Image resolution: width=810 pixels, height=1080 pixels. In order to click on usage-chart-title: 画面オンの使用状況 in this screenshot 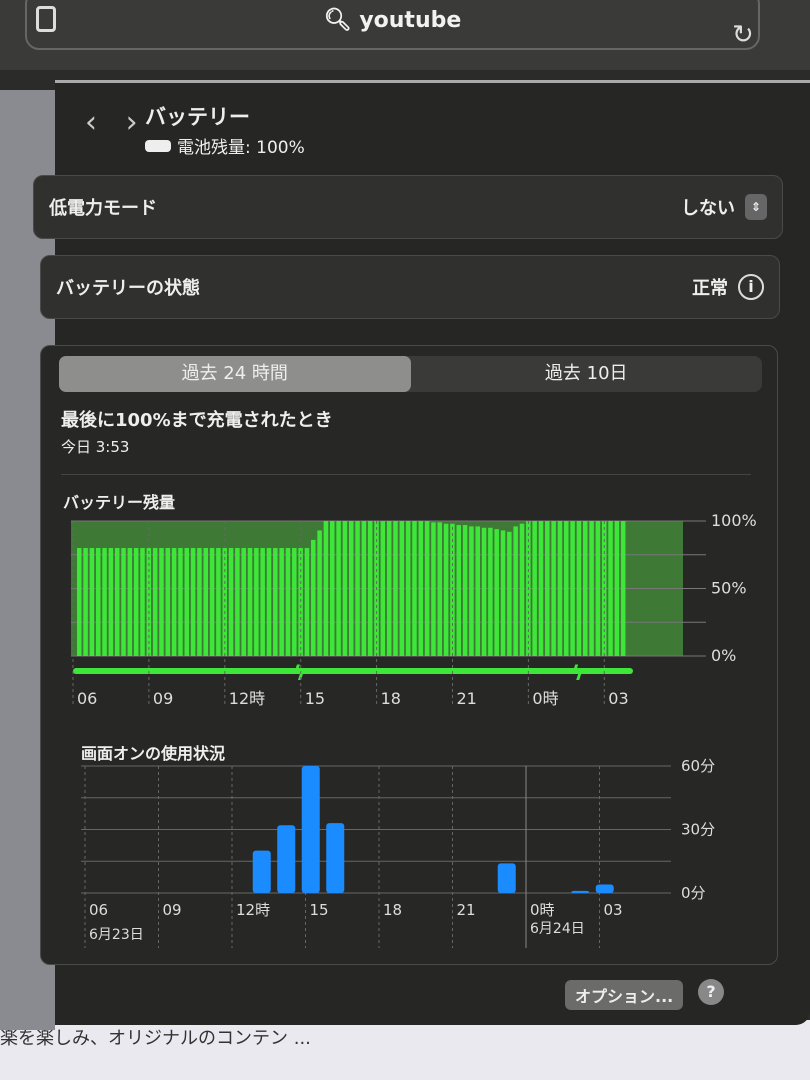, I will do `click(153, 753)`.